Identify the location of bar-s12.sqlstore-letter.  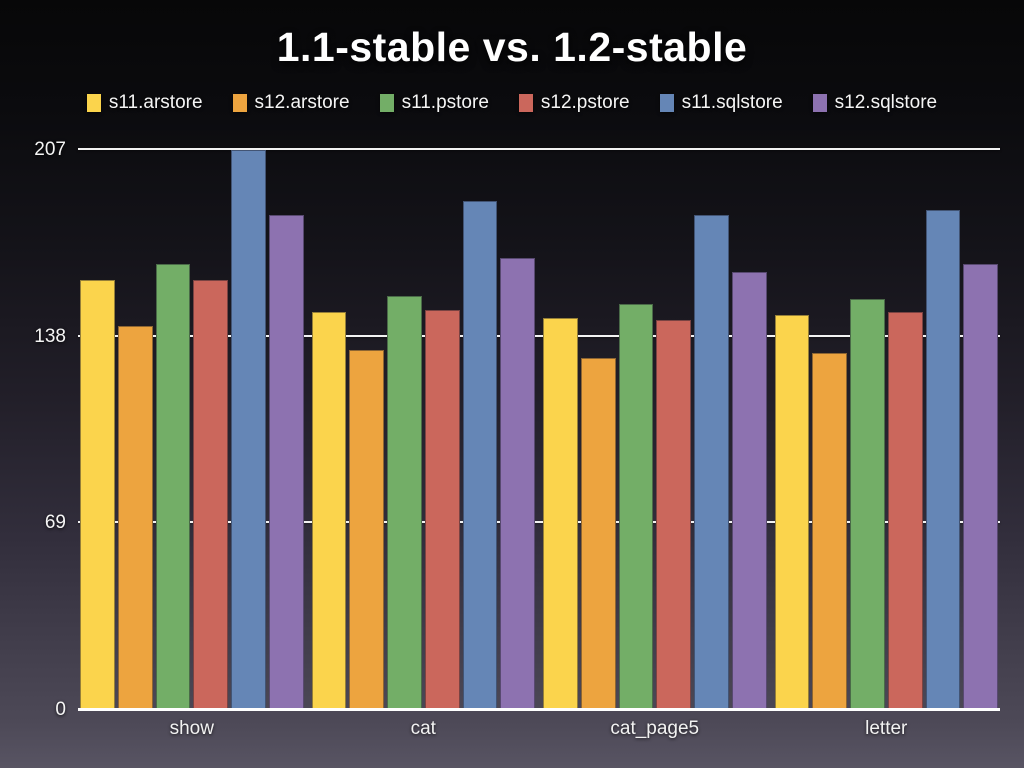
(980, 486).